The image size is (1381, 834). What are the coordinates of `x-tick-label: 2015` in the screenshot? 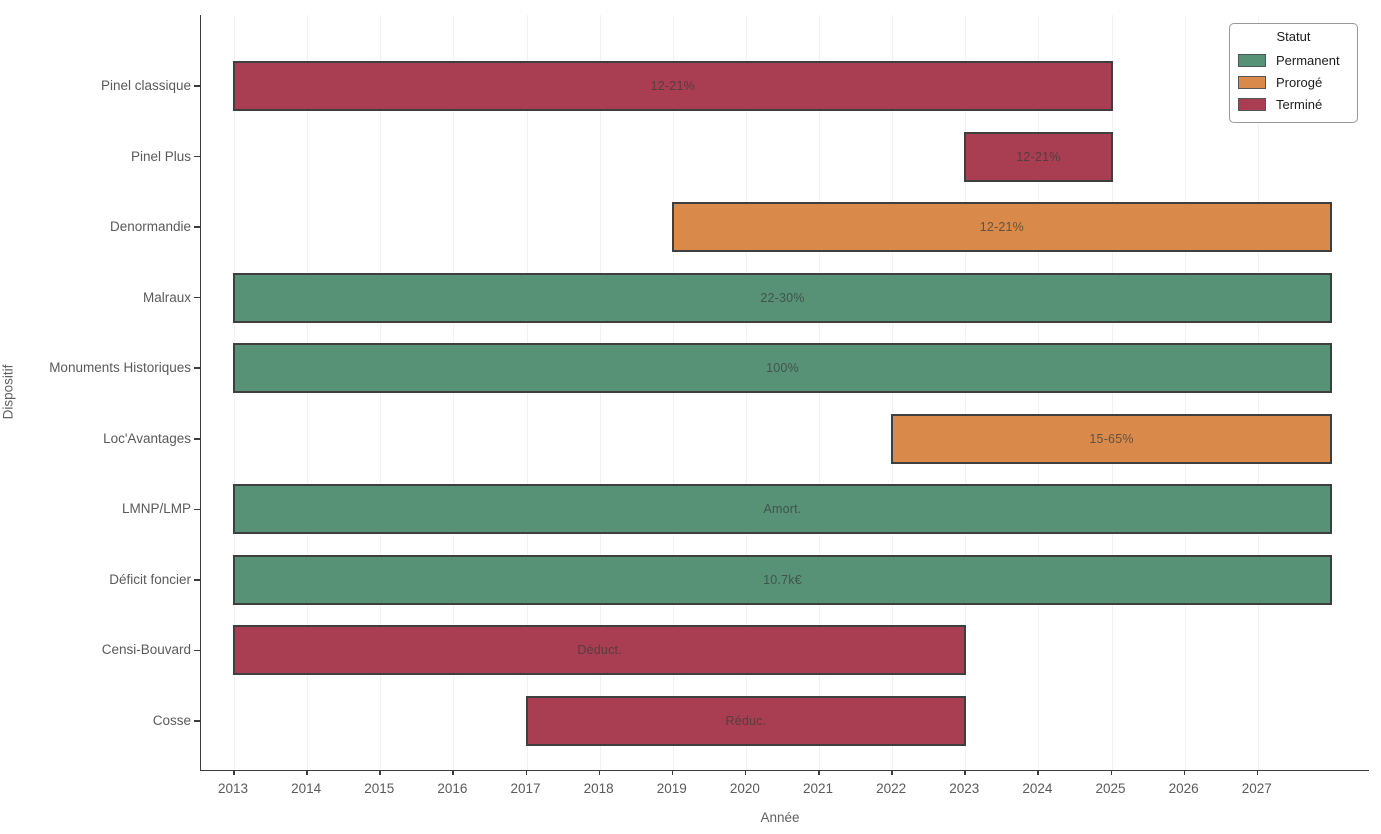 It's located at (379, 788).